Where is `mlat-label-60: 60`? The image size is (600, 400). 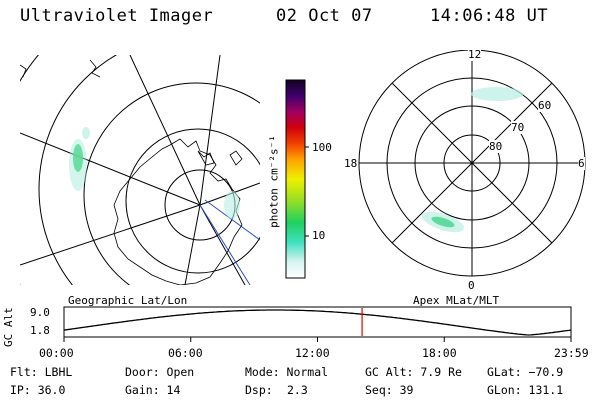 mlat-label-60: 60 is located at coordinates (545, 105).